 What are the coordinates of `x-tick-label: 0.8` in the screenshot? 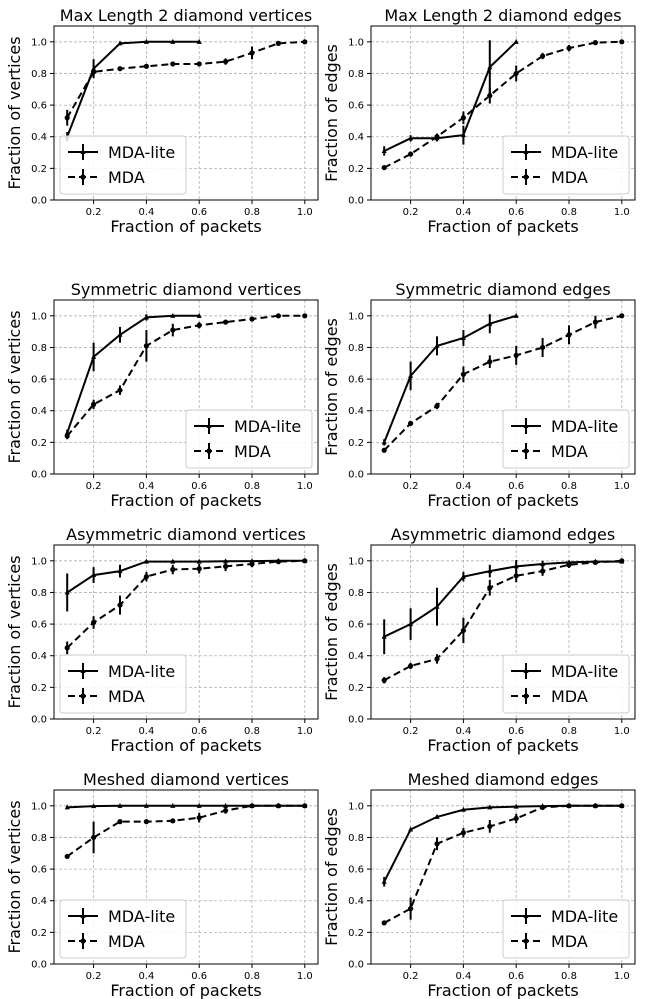 It's located at (252, 731).